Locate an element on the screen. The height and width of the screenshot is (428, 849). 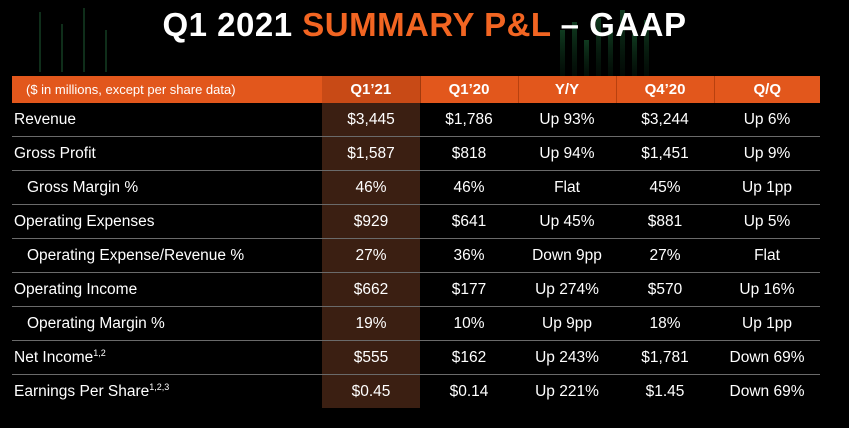
table-cell: $1,786 is located at coordinates (469, 120).